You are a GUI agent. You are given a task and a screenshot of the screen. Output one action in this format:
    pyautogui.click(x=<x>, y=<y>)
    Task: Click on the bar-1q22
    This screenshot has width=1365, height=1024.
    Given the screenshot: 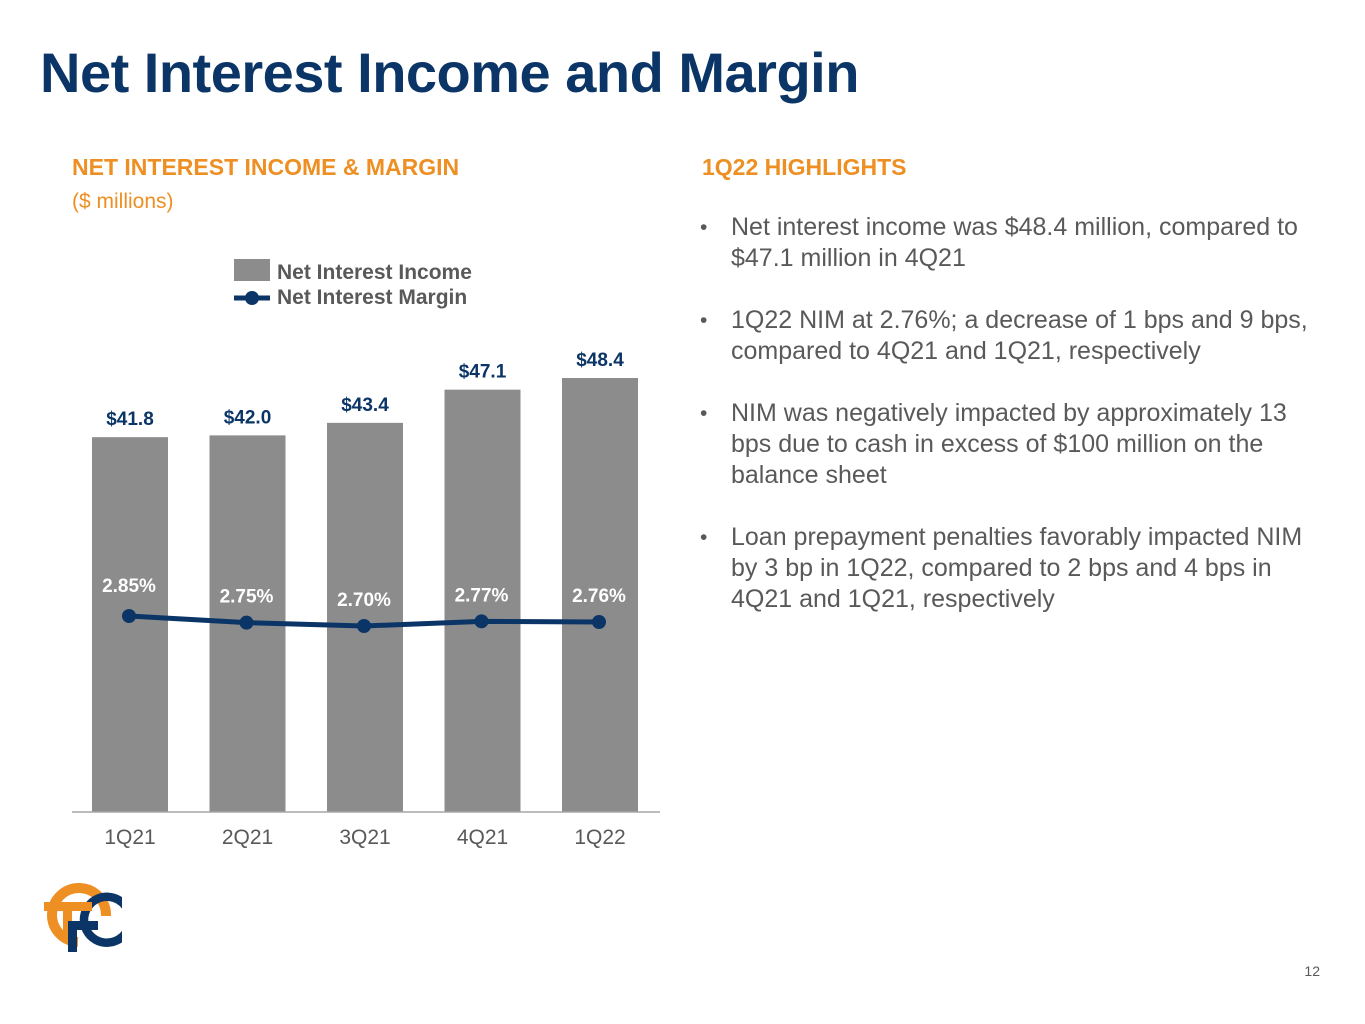 What is the action you would take?
    pyautogui.click(x=600, y=595)
    